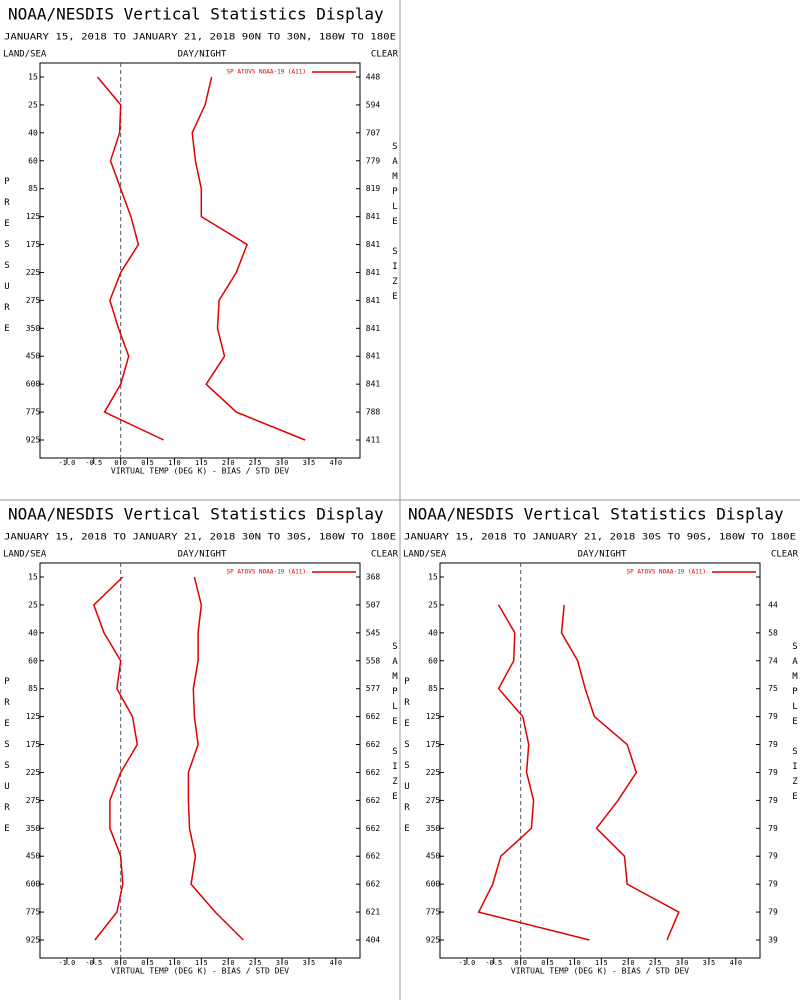 This screenshot has width=800, height=1000. Describe the element at coordinates (373, 412) in the screenshot. I see `sample-size: 788` at that location.